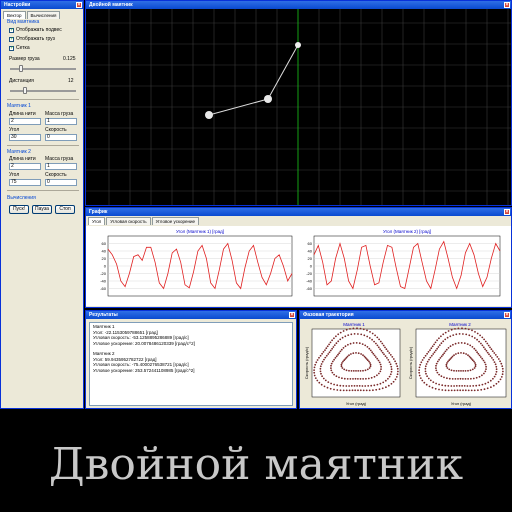  What do you see at coordinates (43, 190) in the screenshot?
I see `divider` at bounding box center [43, 190].